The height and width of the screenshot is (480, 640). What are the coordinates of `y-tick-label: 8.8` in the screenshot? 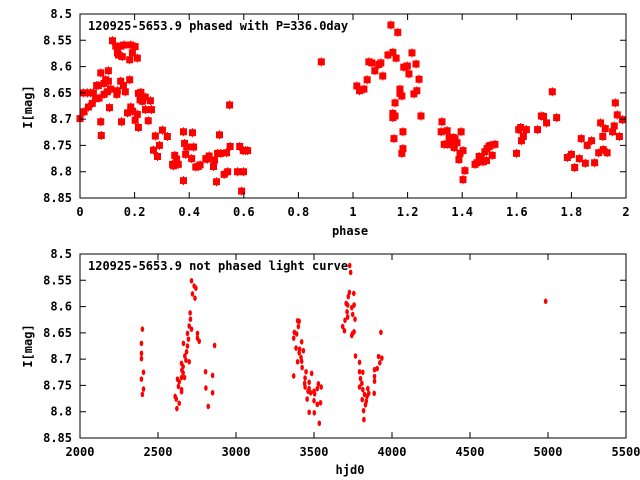 It's located at (61, 172).